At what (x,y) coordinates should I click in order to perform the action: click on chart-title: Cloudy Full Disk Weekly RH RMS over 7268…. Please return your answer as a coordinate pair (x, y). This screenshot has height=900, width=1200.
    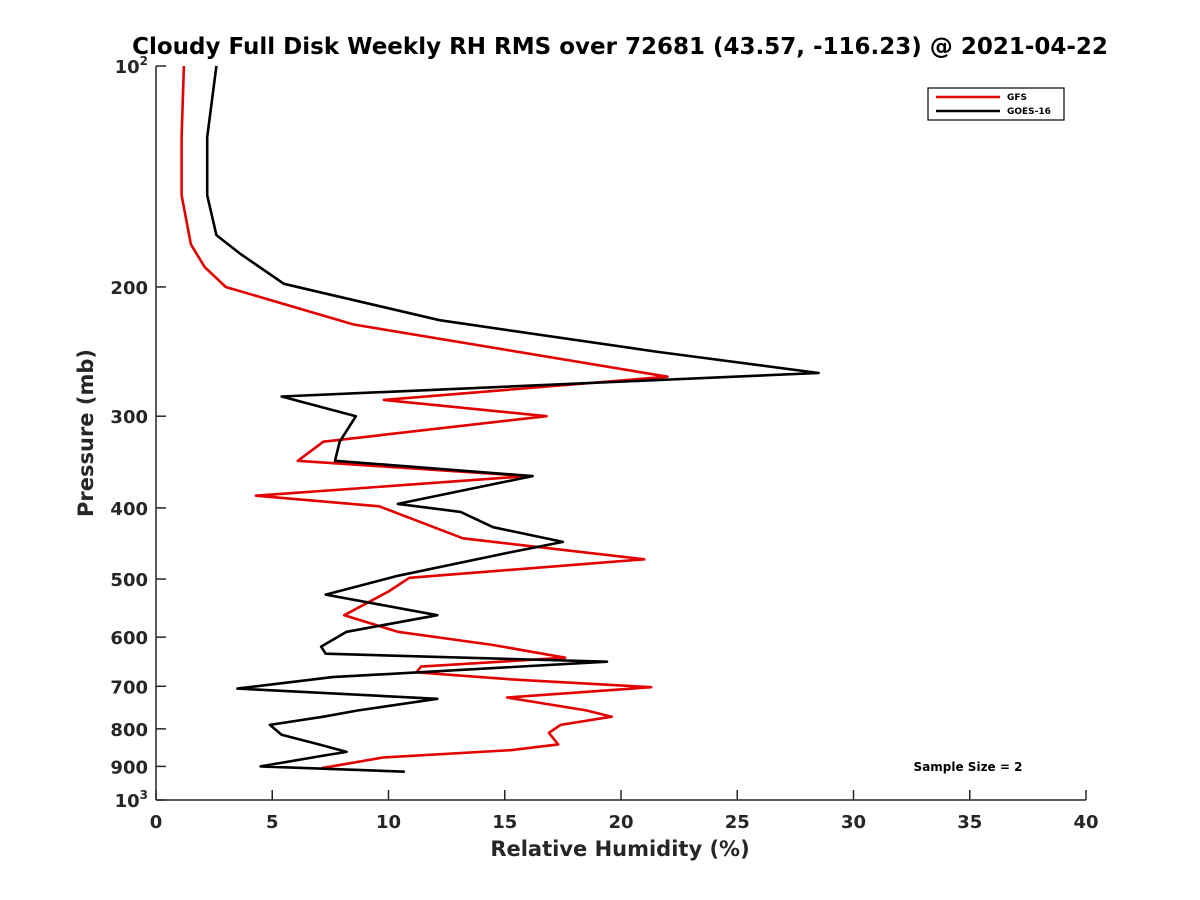
    Looking at the image, I should click on (620, 47).